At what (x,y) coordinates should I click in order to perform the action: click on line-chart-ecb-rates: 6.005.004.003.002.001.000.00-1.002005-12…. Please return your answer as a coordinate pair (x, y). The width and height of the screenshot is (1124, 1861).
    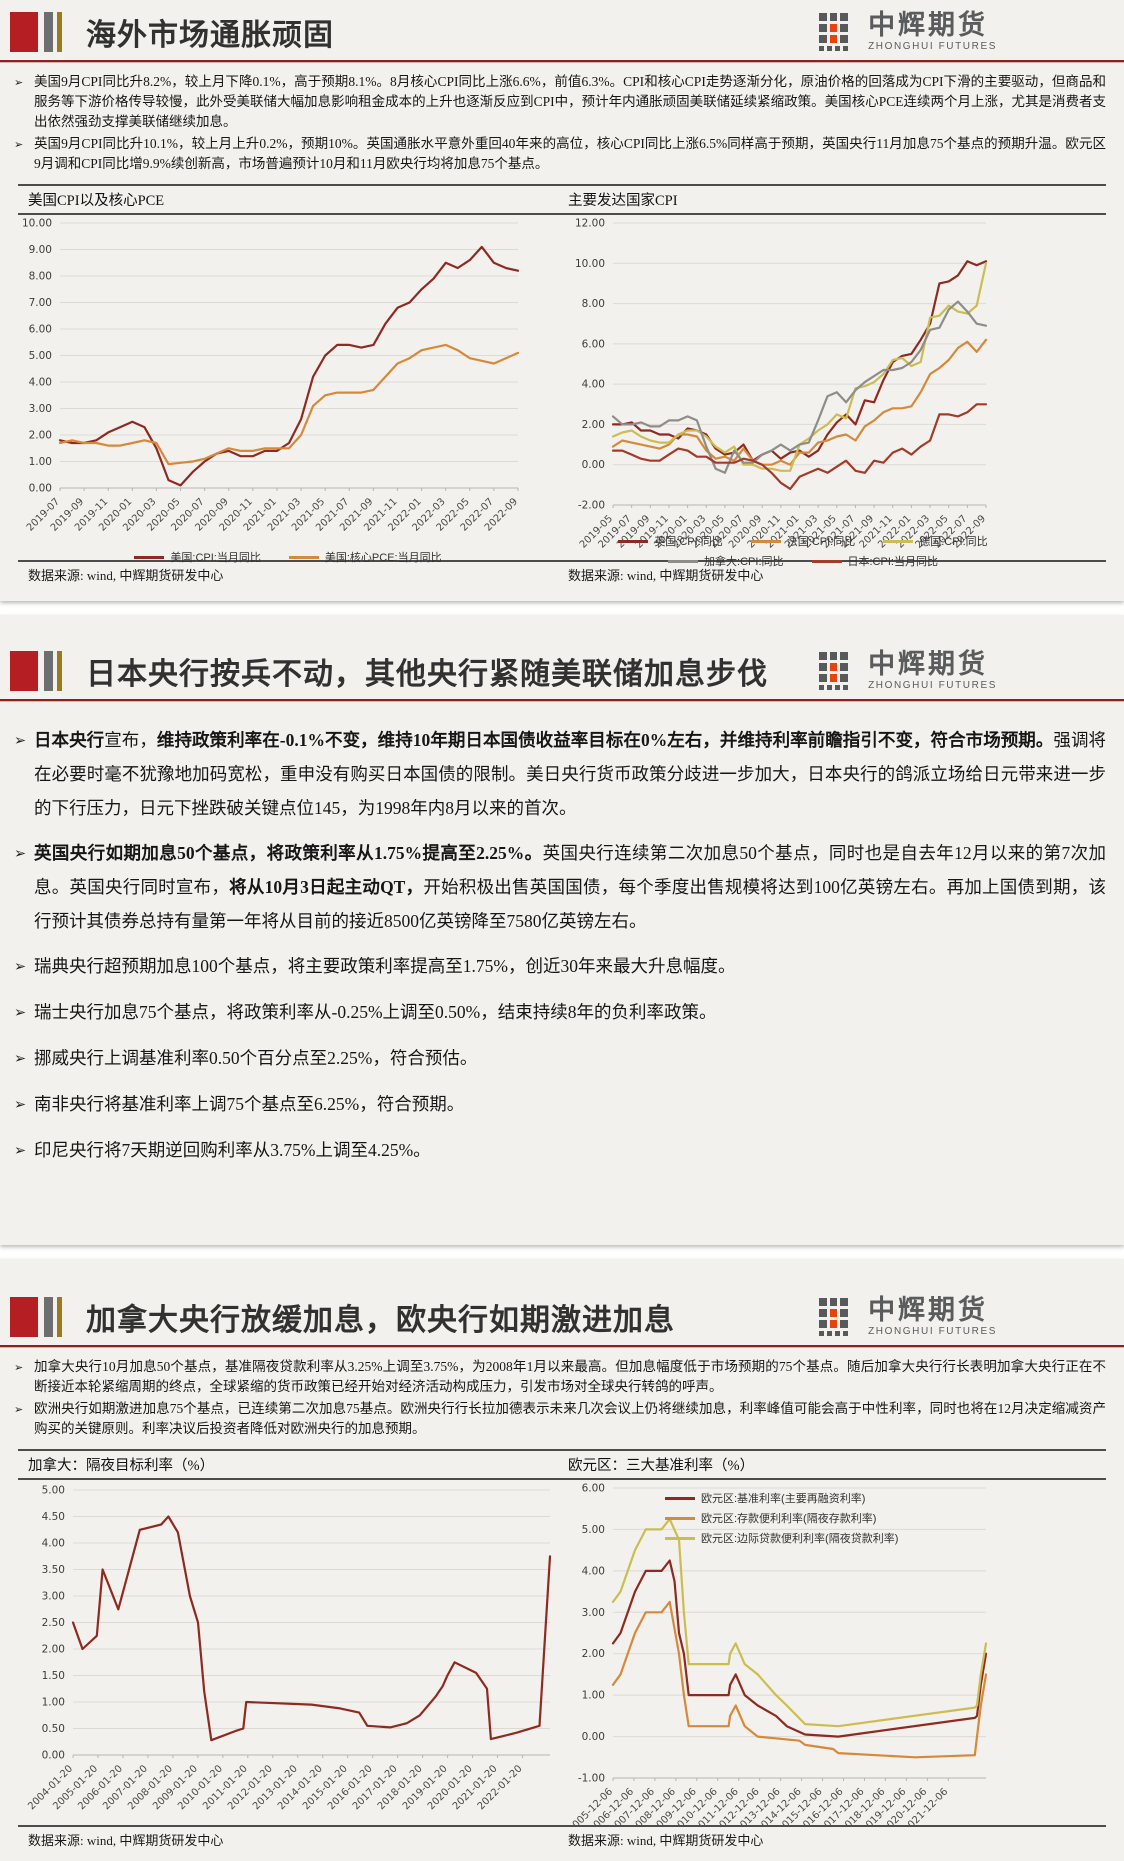
    Looking at the image, I should click on (777, 1654).